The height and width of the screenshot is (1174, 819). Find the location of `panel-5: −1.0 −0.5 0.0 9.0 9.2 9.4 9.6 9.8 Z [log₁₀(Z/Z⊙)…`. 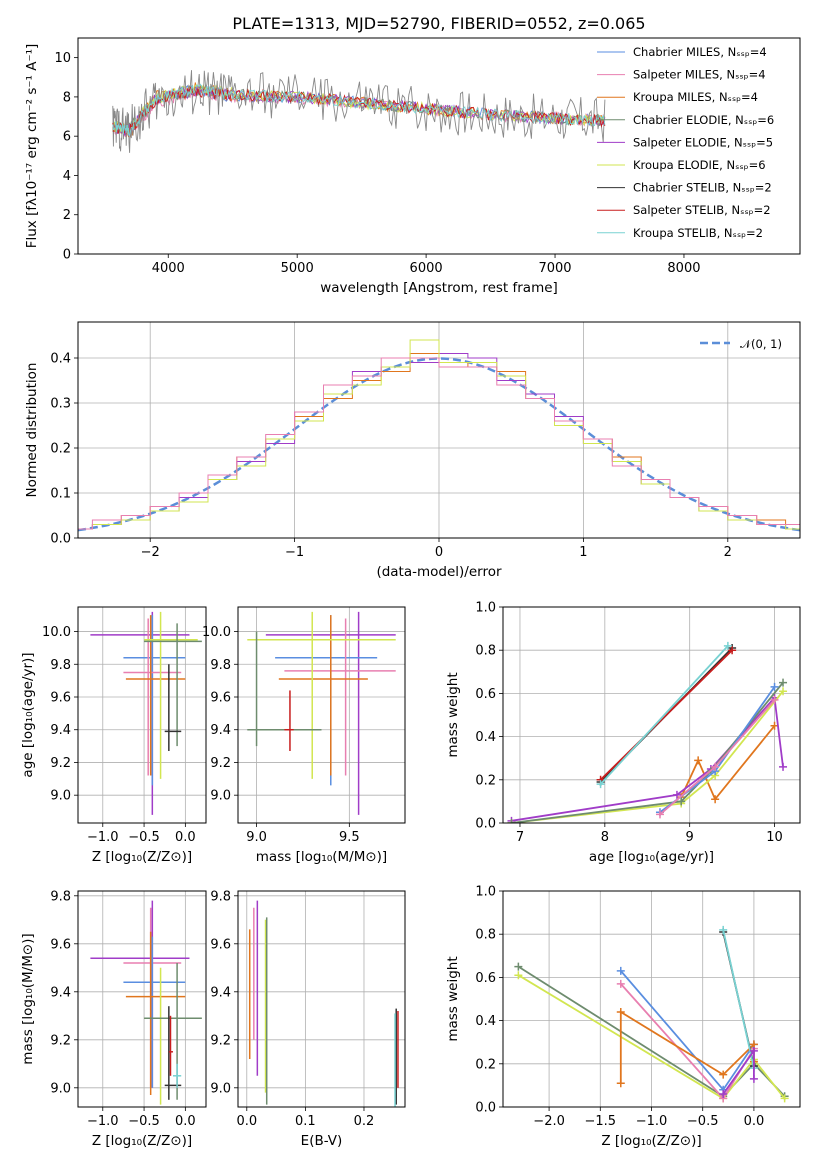

panel-5: −1.0 −0.5 0.0 9.0 9.2 9.4 9.6 9.8 Z [log₁₀(Z/Z⊙)… is located at coordinates (113, 1019).